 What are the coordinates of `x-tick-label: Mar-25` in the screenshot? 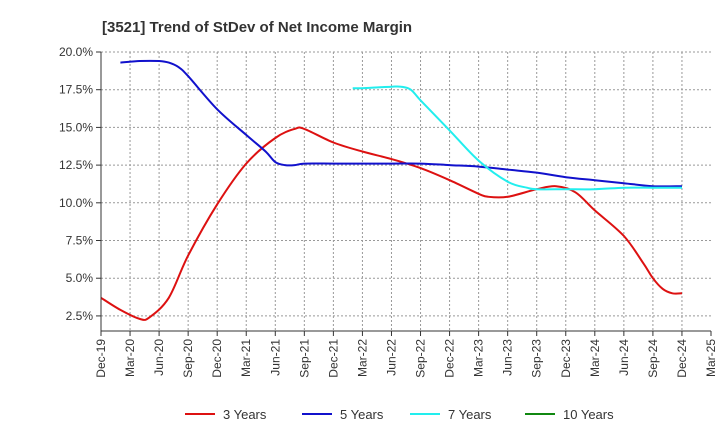 It's located at (711, 358).